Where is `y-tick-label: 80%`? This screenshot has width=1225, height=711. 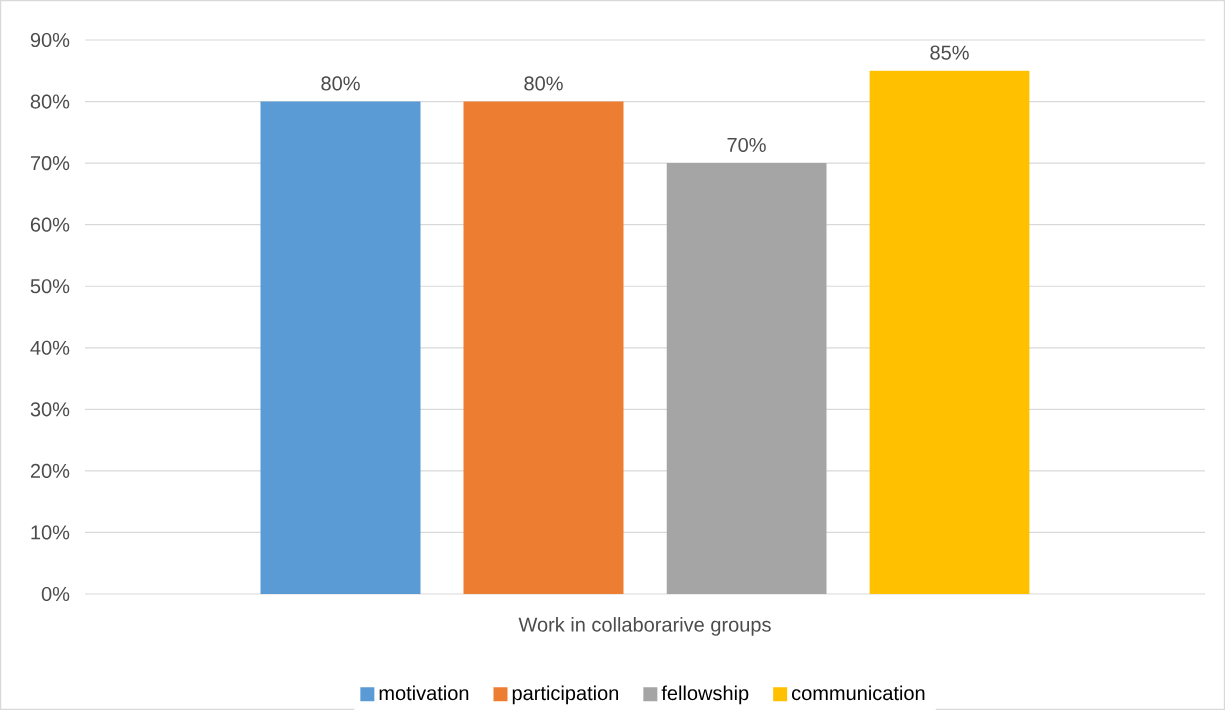
y-tick-label: 80% is located at coordinates (50, 101).